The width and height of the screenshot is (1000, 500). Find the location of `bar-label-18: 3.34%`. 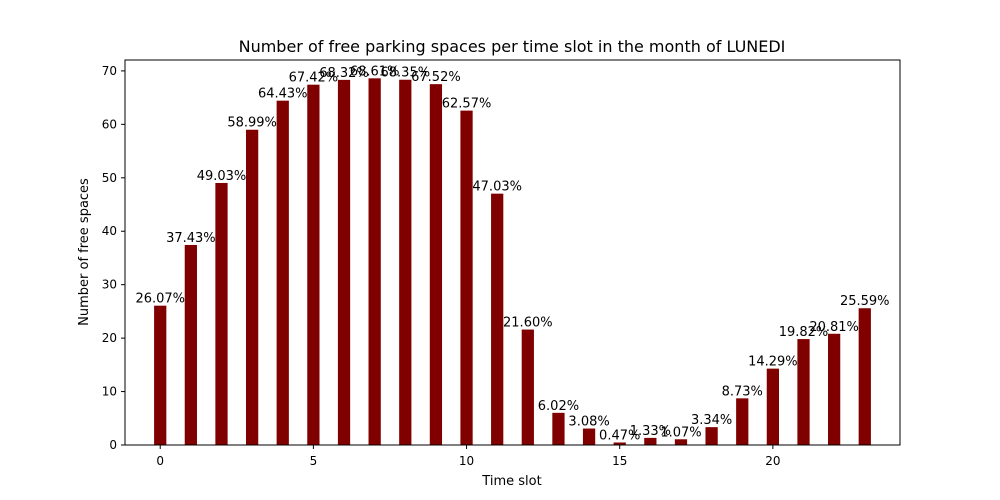

bar-label-18: 3.34% is located at coordinates (711, 420).